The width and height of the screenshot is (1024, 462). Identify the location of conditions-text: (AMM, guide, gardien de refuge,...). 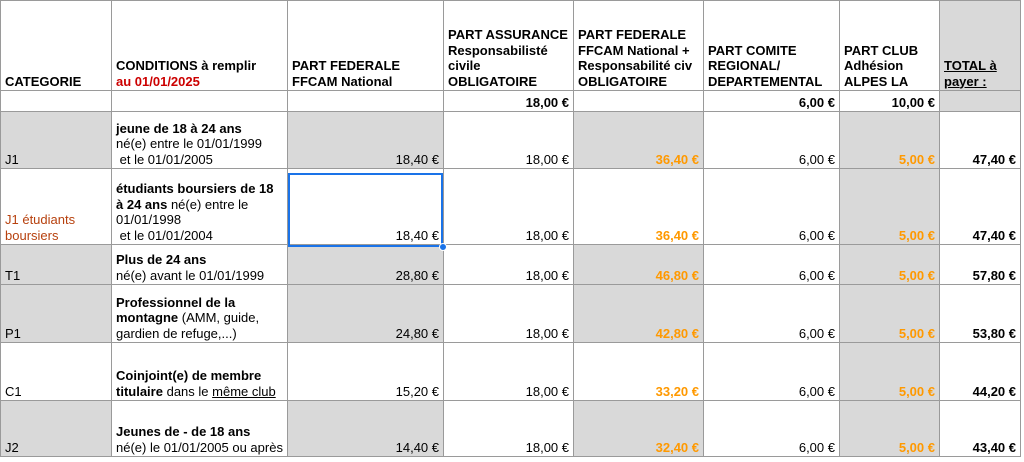
(188, 325).